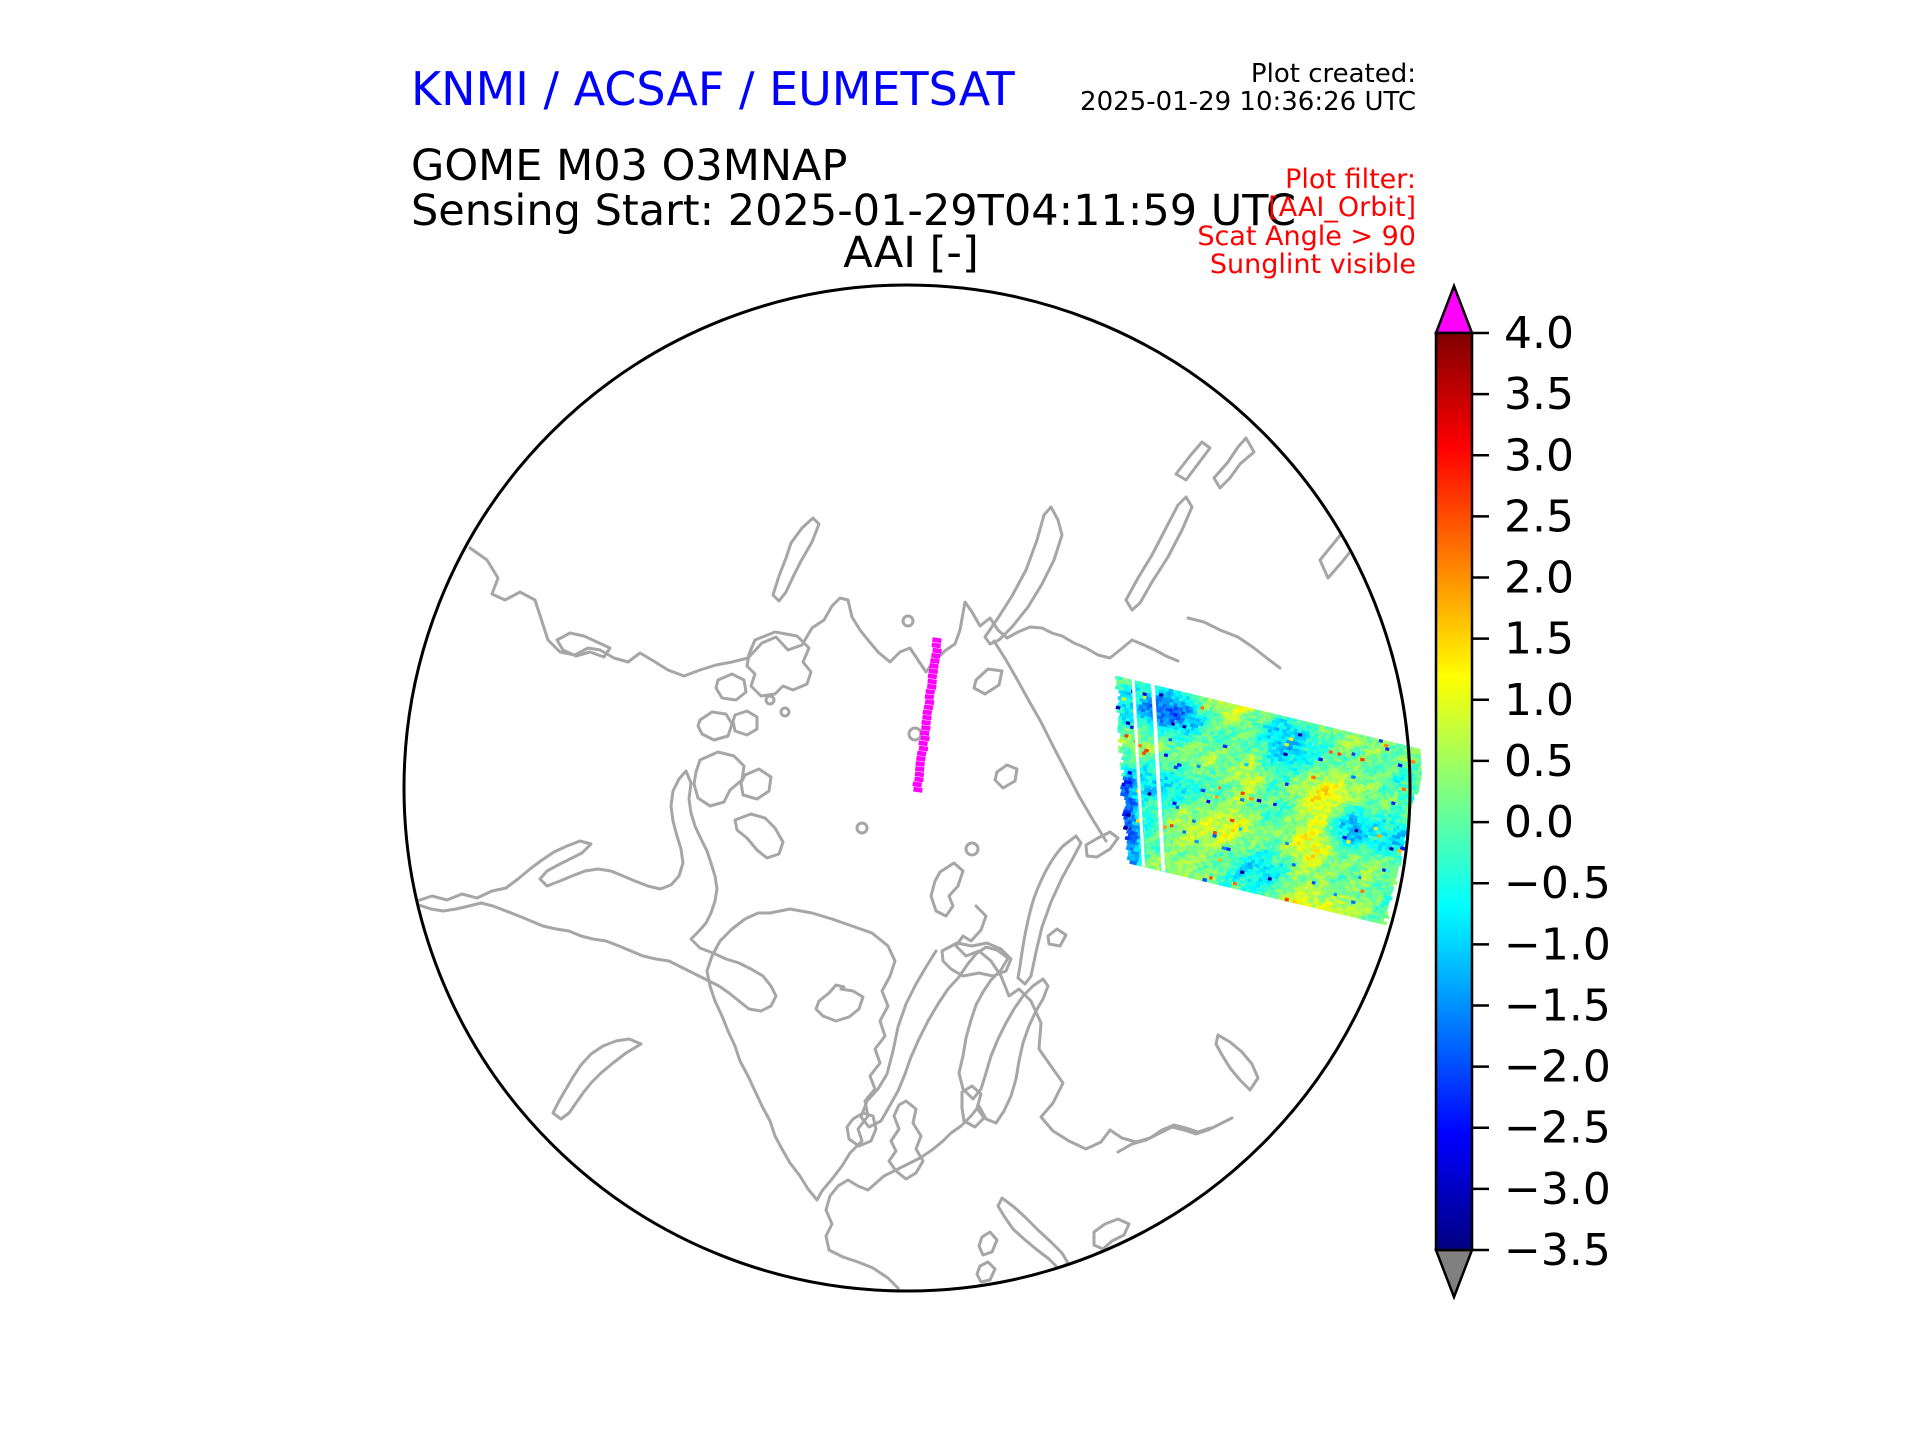 This screenshot has height=1440, width=1920. Describe the element at coordinates (1083, 1027) in the screenshot. I see `coastline-russia-south` at that location.